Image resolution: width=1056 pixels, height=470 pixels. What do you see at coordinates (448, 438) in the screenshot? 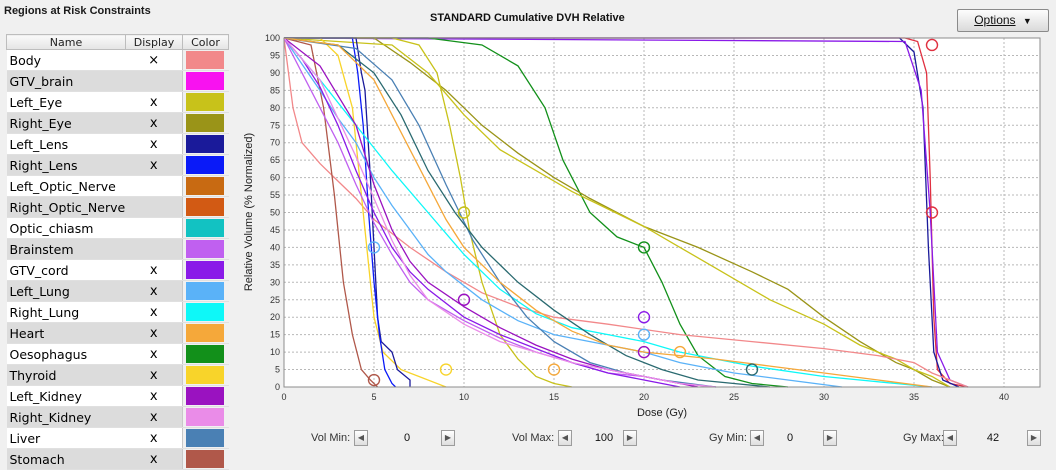
I see `vol-min-increment-button: ▶` at bounding box center [448, 438].